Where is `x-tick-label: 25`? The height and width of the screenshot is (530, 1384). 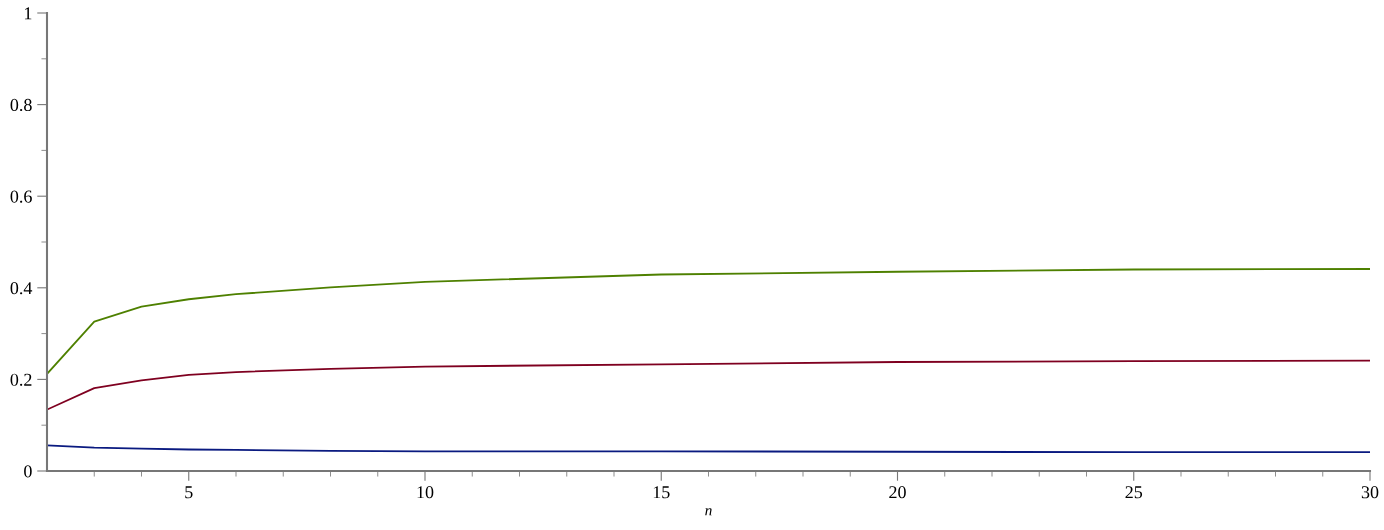
x-tick-label: 25 is located at coordinates (1134, 492).